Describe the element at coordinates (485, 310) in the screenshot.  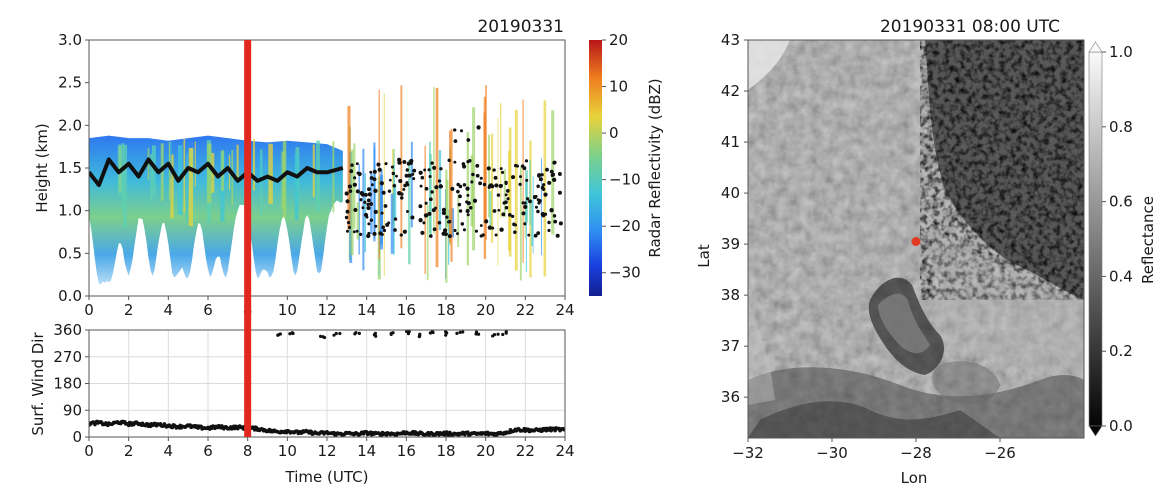
I see `radar-x-tick-label: 20` at that location.